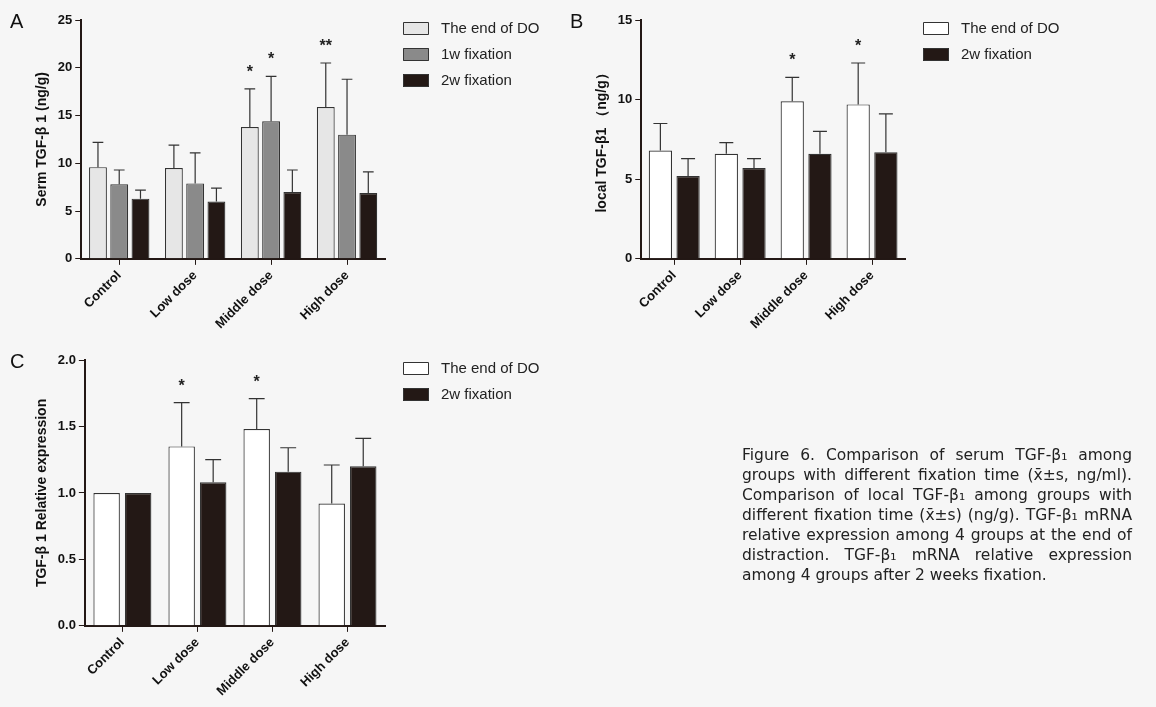 The width and height of the screenshot is (1156, 707). I want to click on chart-title: A, so click(17, 20).